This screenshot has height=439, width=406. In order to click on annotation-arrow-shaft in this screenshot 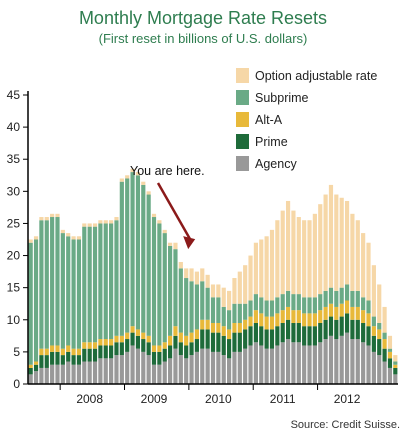, I will do `click(174, 212)`.